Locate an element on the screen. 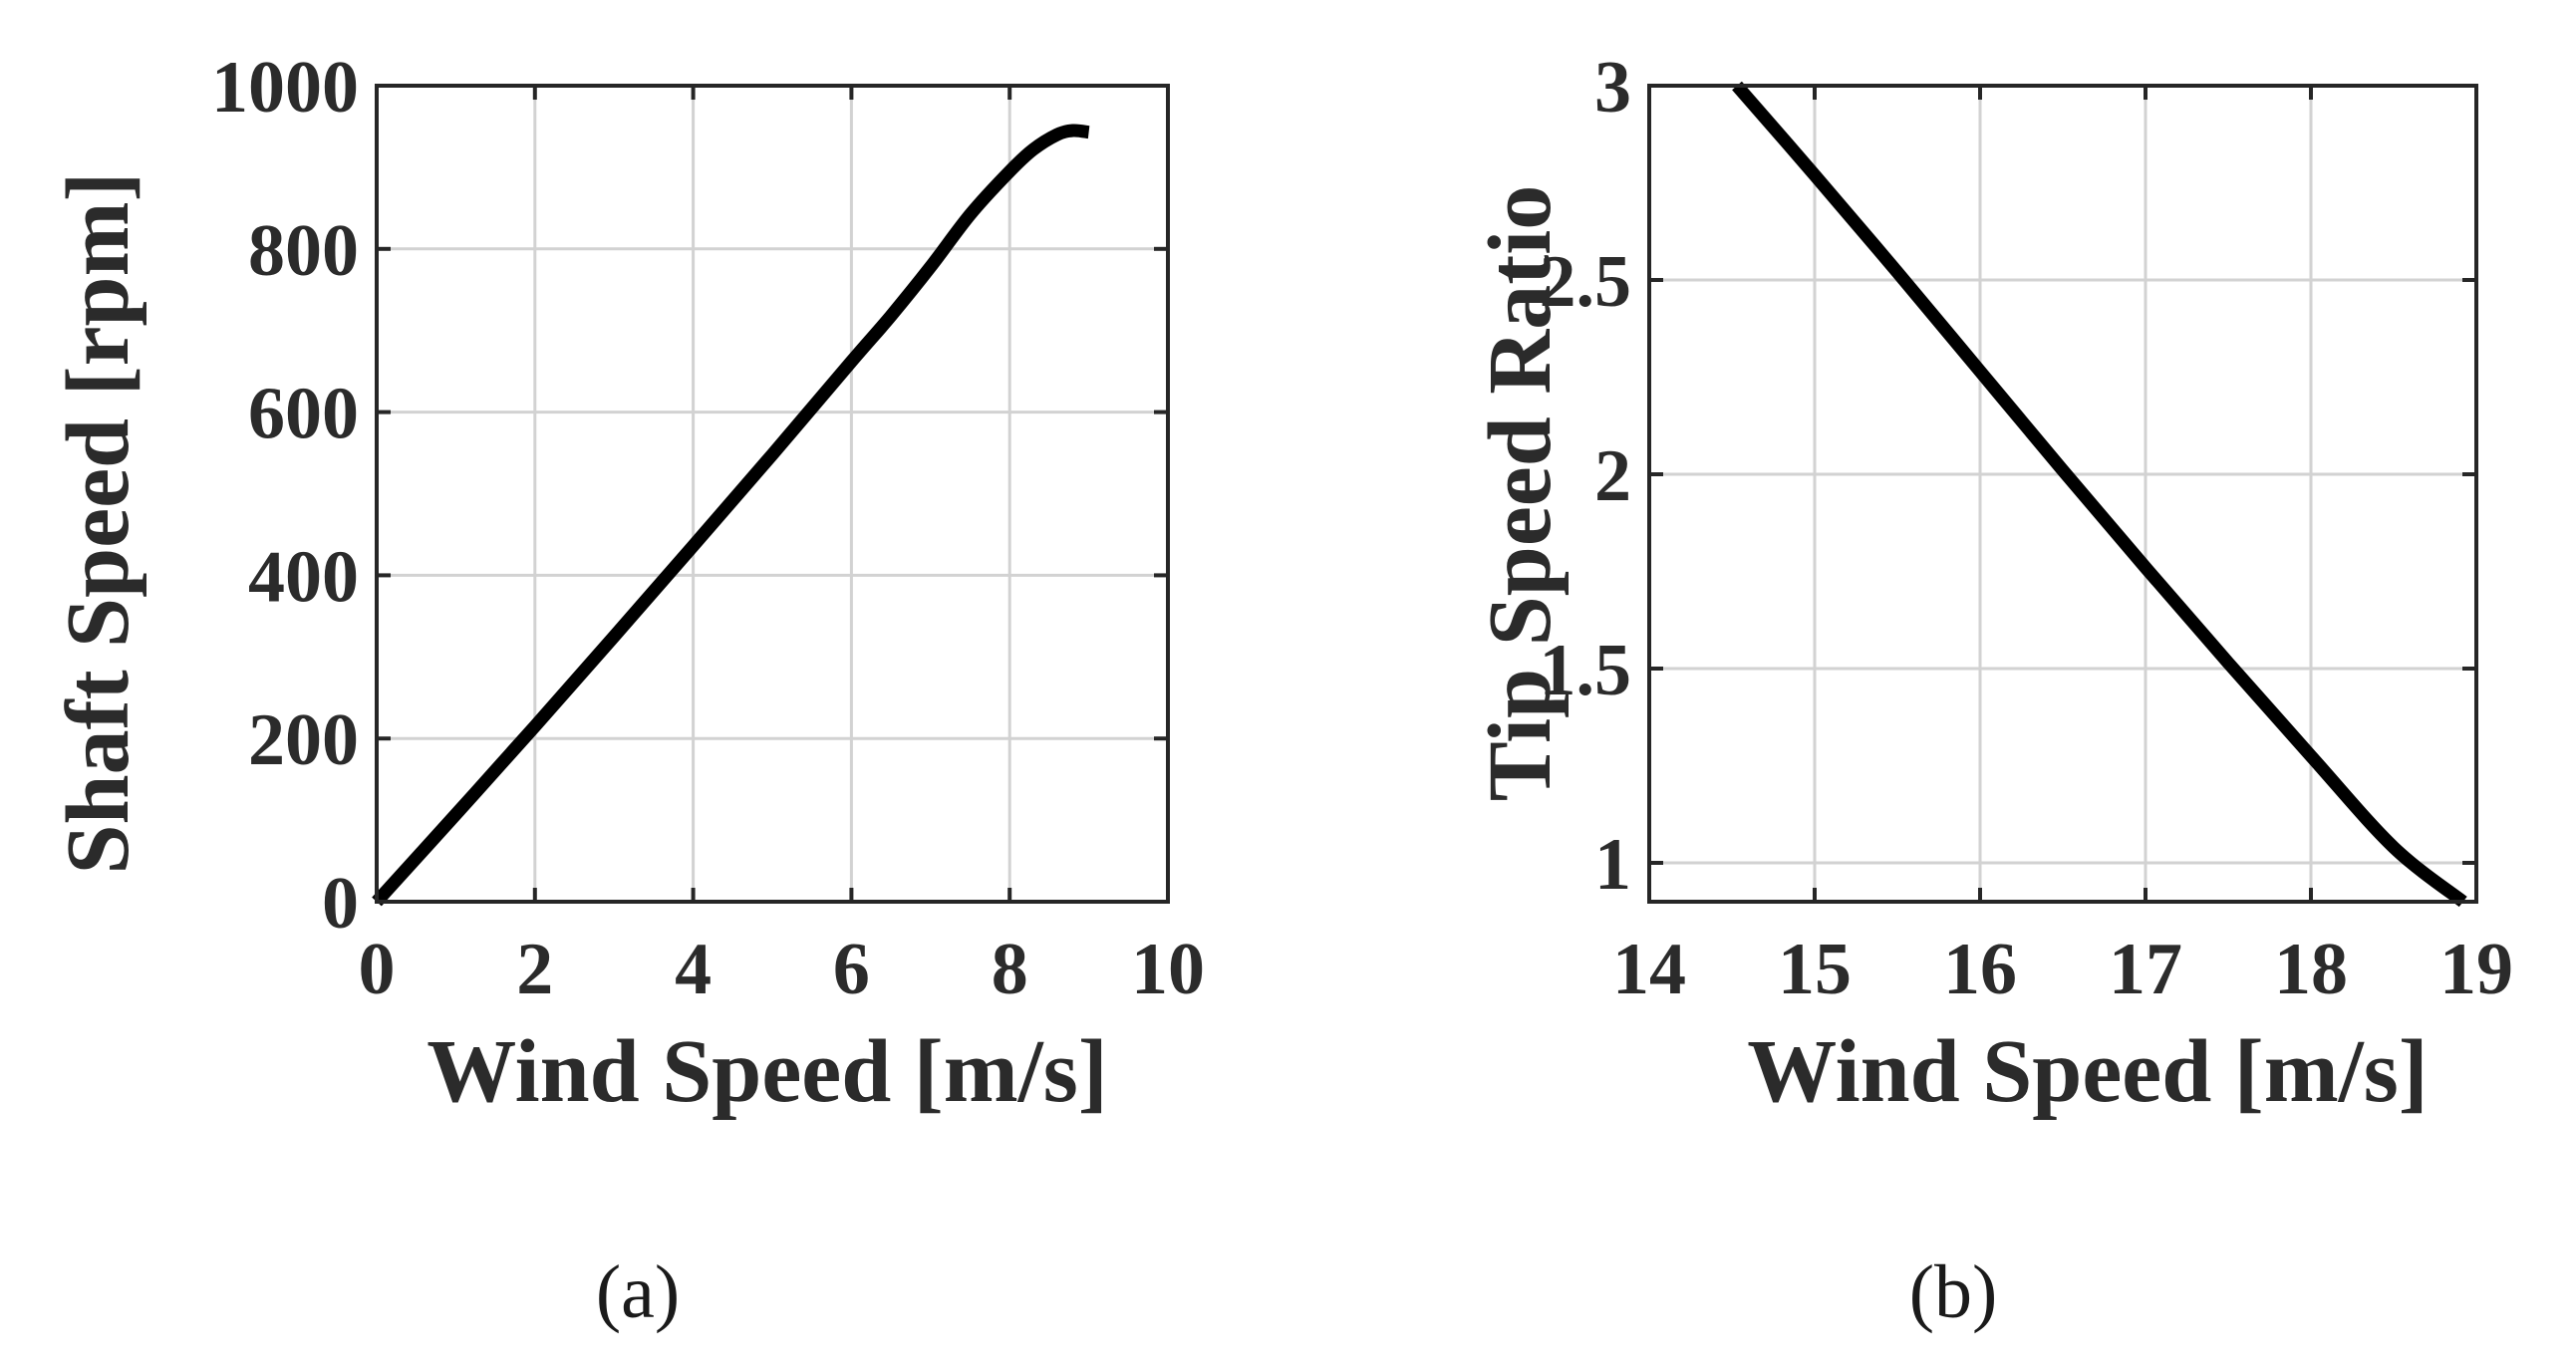 Image resolution: width=2576 pixels, height=1370 pixels. panel-a-y-tick-label: 800 is located at coordinates (303, 251).